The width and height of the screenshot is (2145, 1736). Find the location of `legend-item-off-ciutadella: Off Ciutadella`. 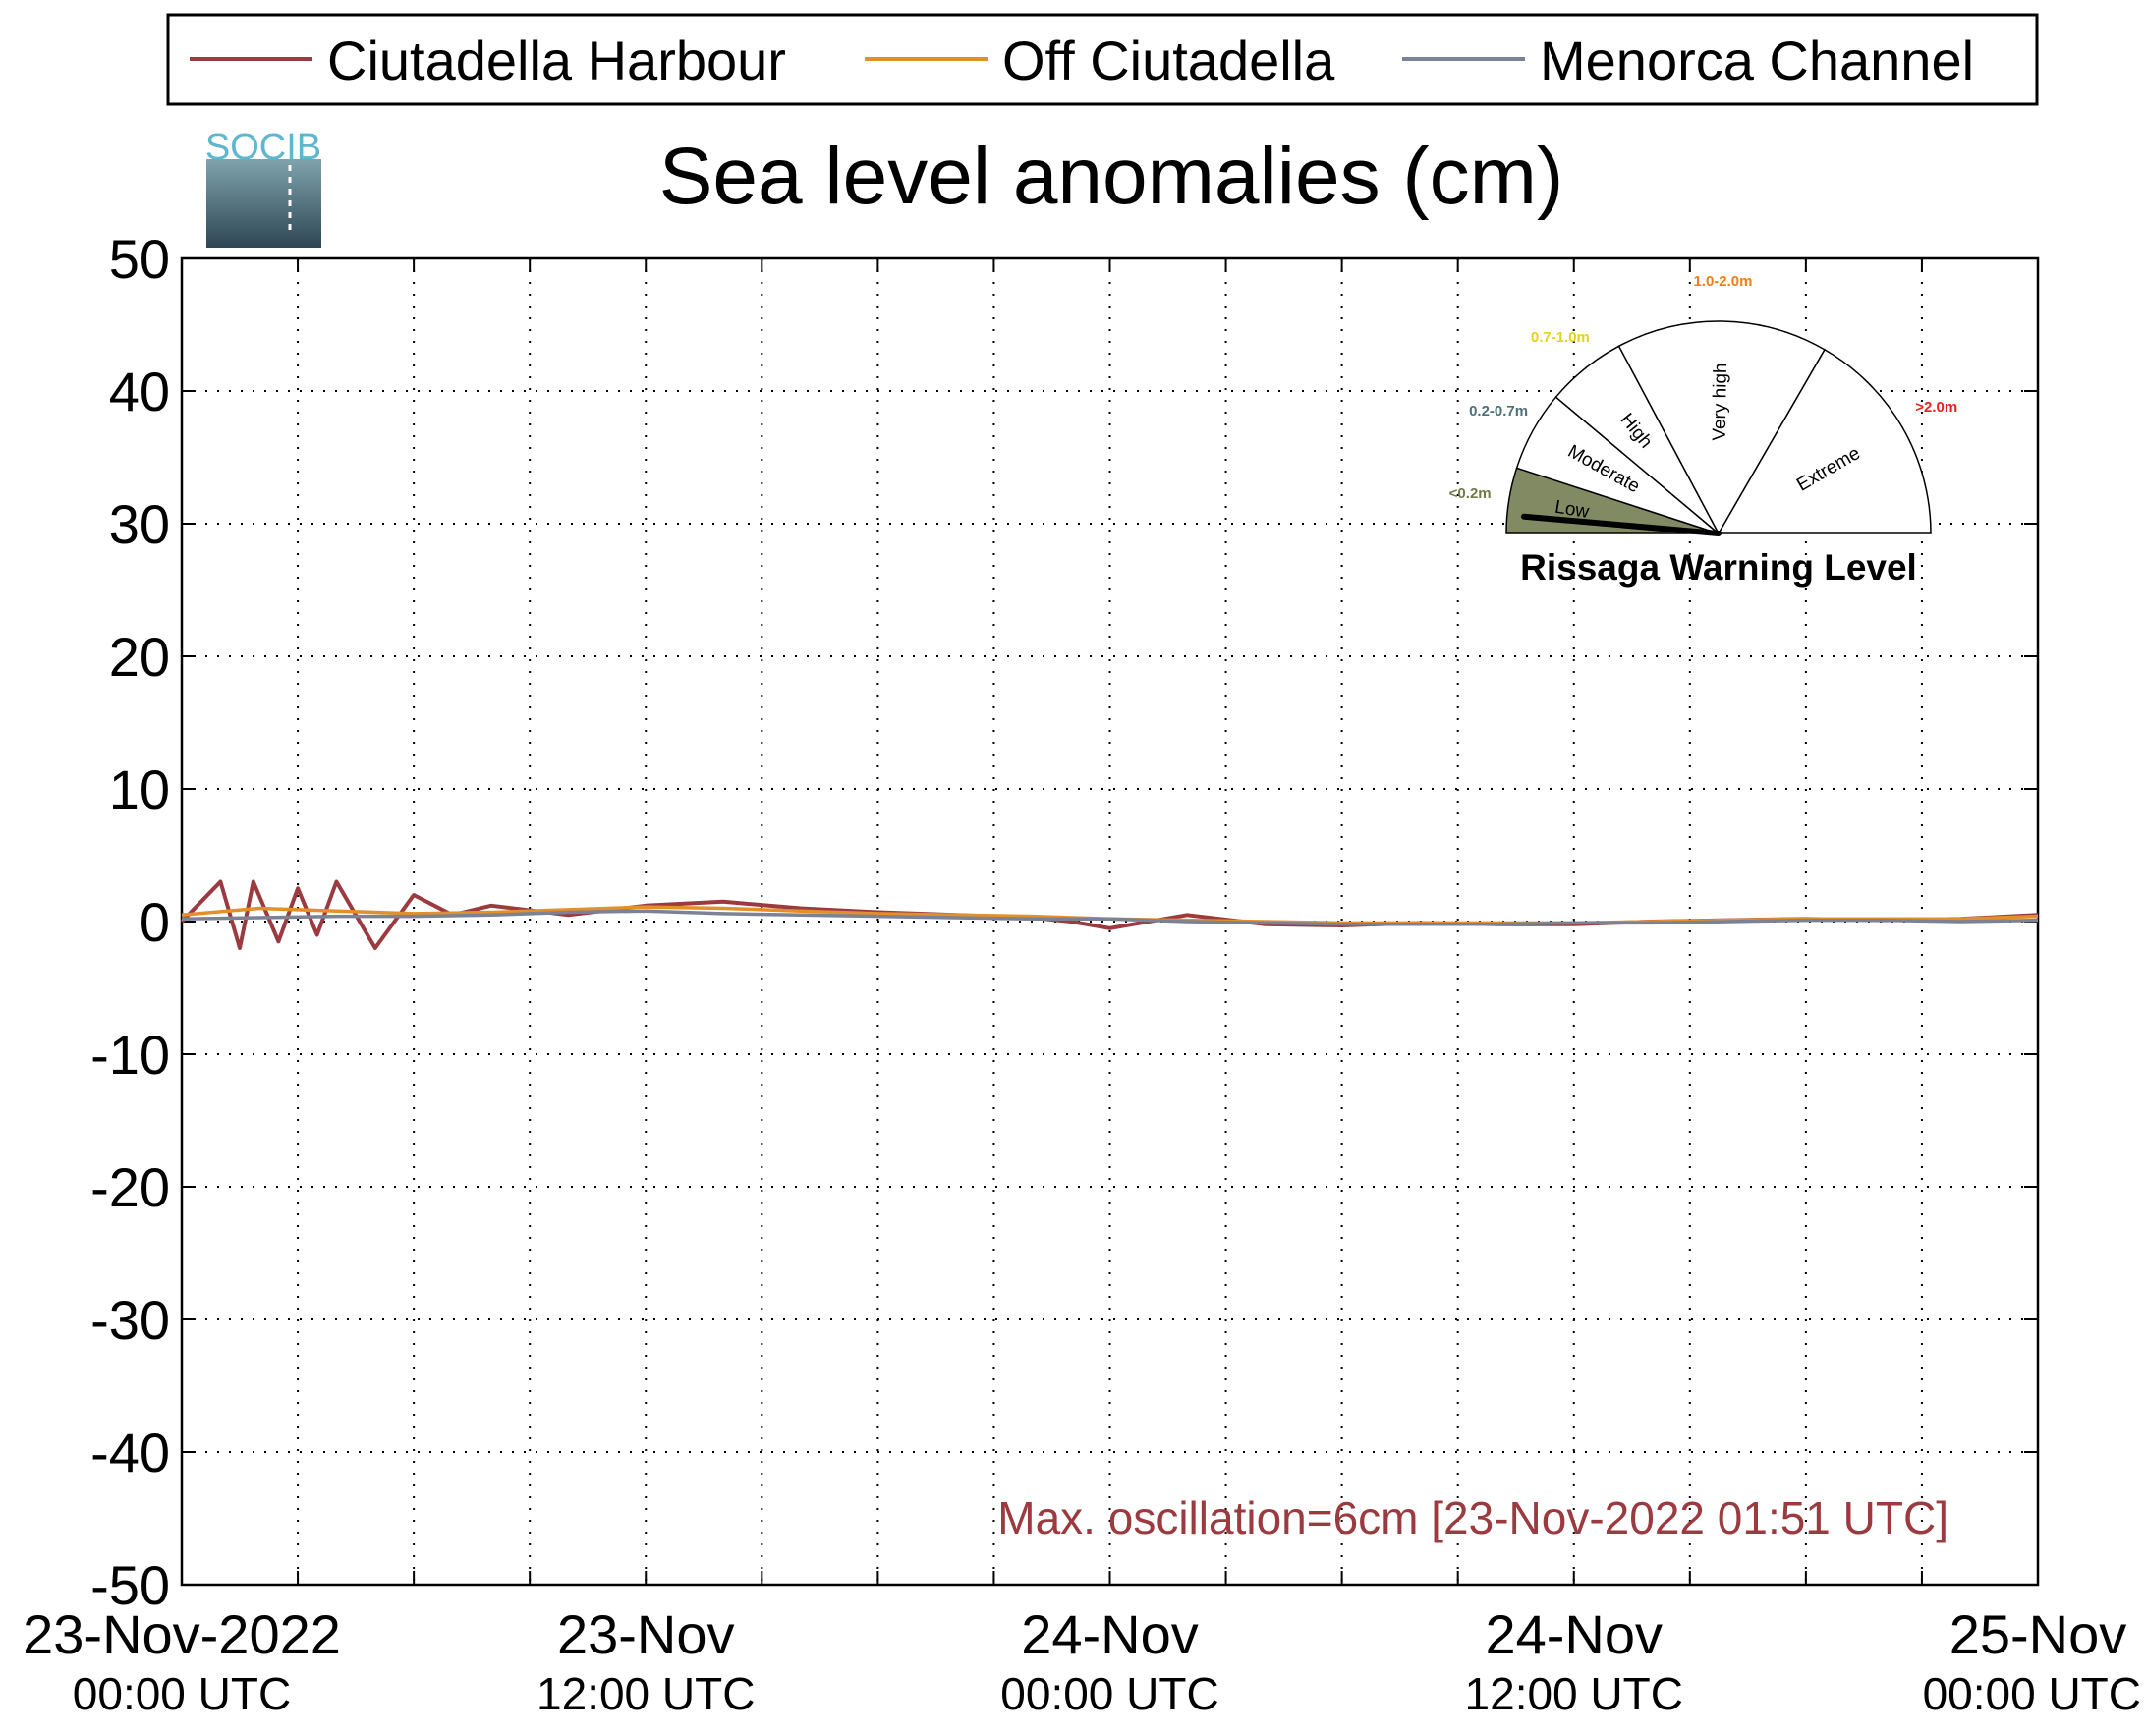

legend-item-off-ciutadella: Off Ciutadella is located at coordinates (1100, 60).